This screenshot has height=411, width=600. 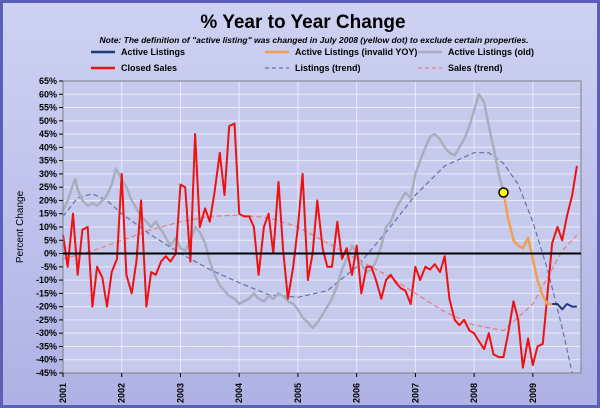 I want to click on x-tick-label: 2006, so click(x=357, y=393).